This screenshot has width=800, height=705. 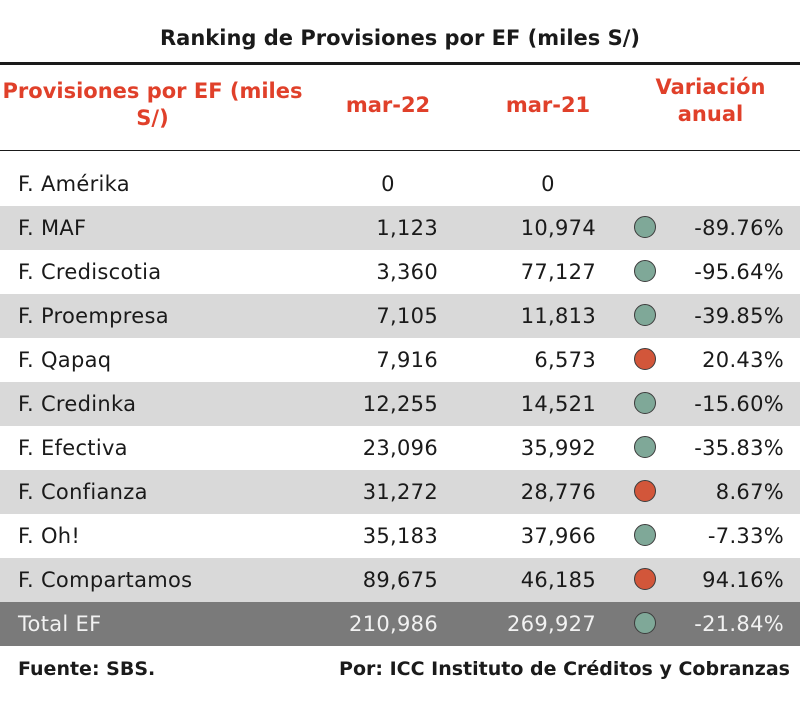 What do you see at coordinates (74, 184) in the screenshot?
I see `entity-name: F. Amérika` at bounding box center [74, 184].